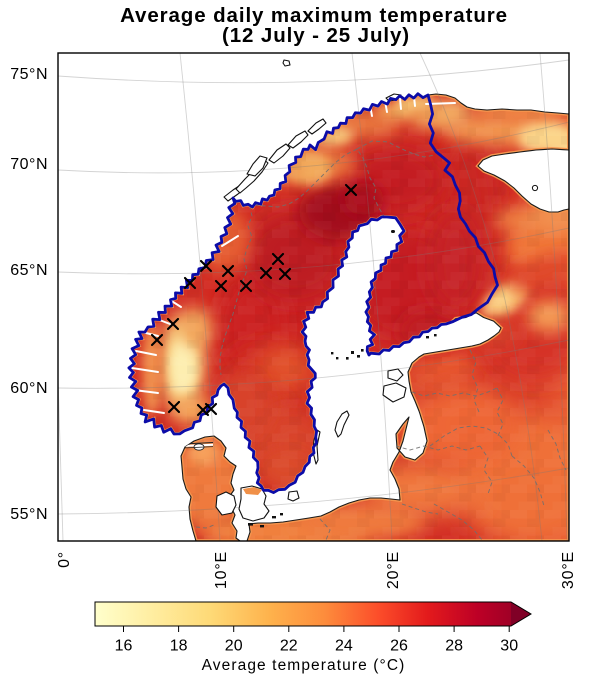  What do you see at coordinates (399, 646) in the screenshot?
I see `svg-text: 26` at bounding box center [399, 646].